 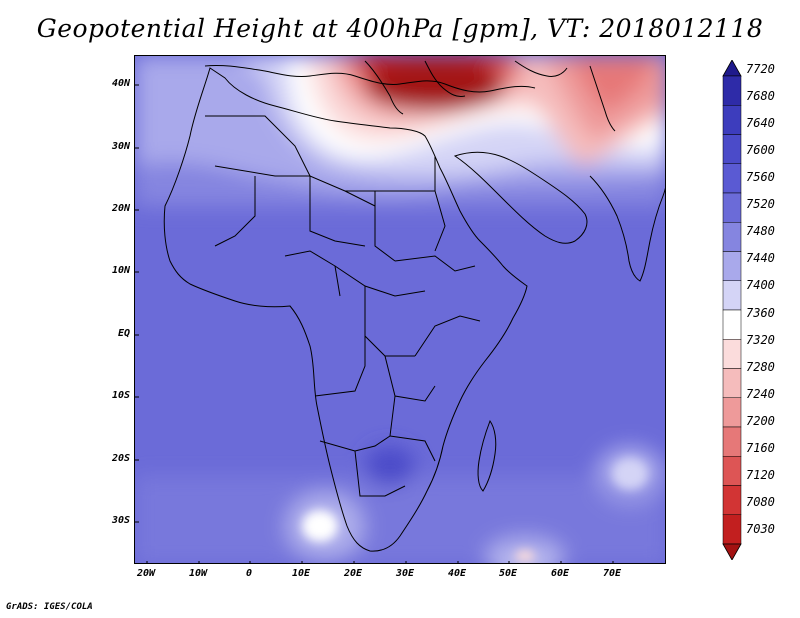 What do you see at coordinates (457, 573) in the screenshot?
I see `lon-label-40e: 40E` at bounding box center [457, 573].